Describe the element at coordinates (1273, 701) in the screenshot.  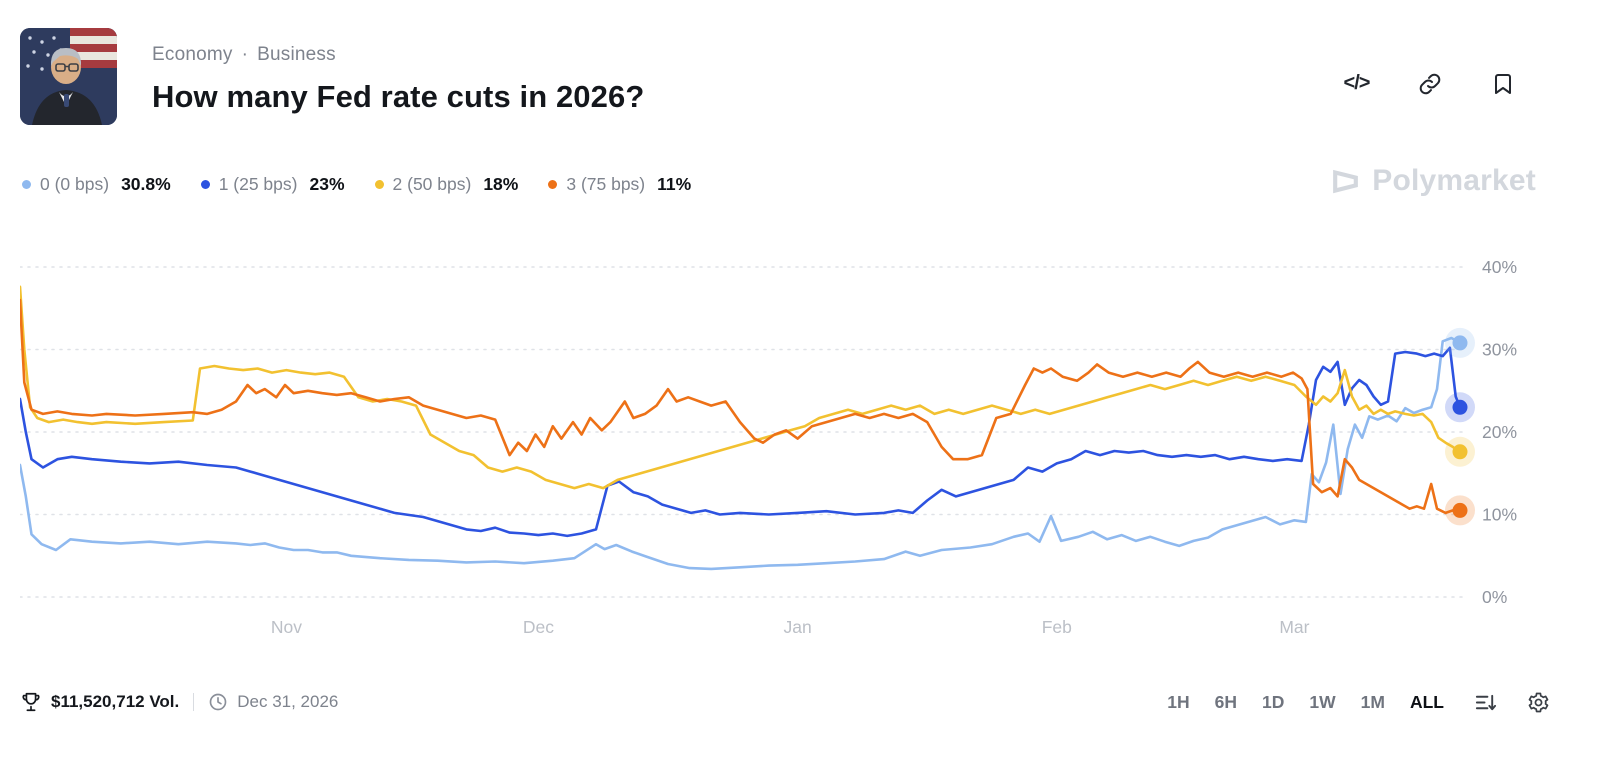
I see `range-1d: 1D` at that location.